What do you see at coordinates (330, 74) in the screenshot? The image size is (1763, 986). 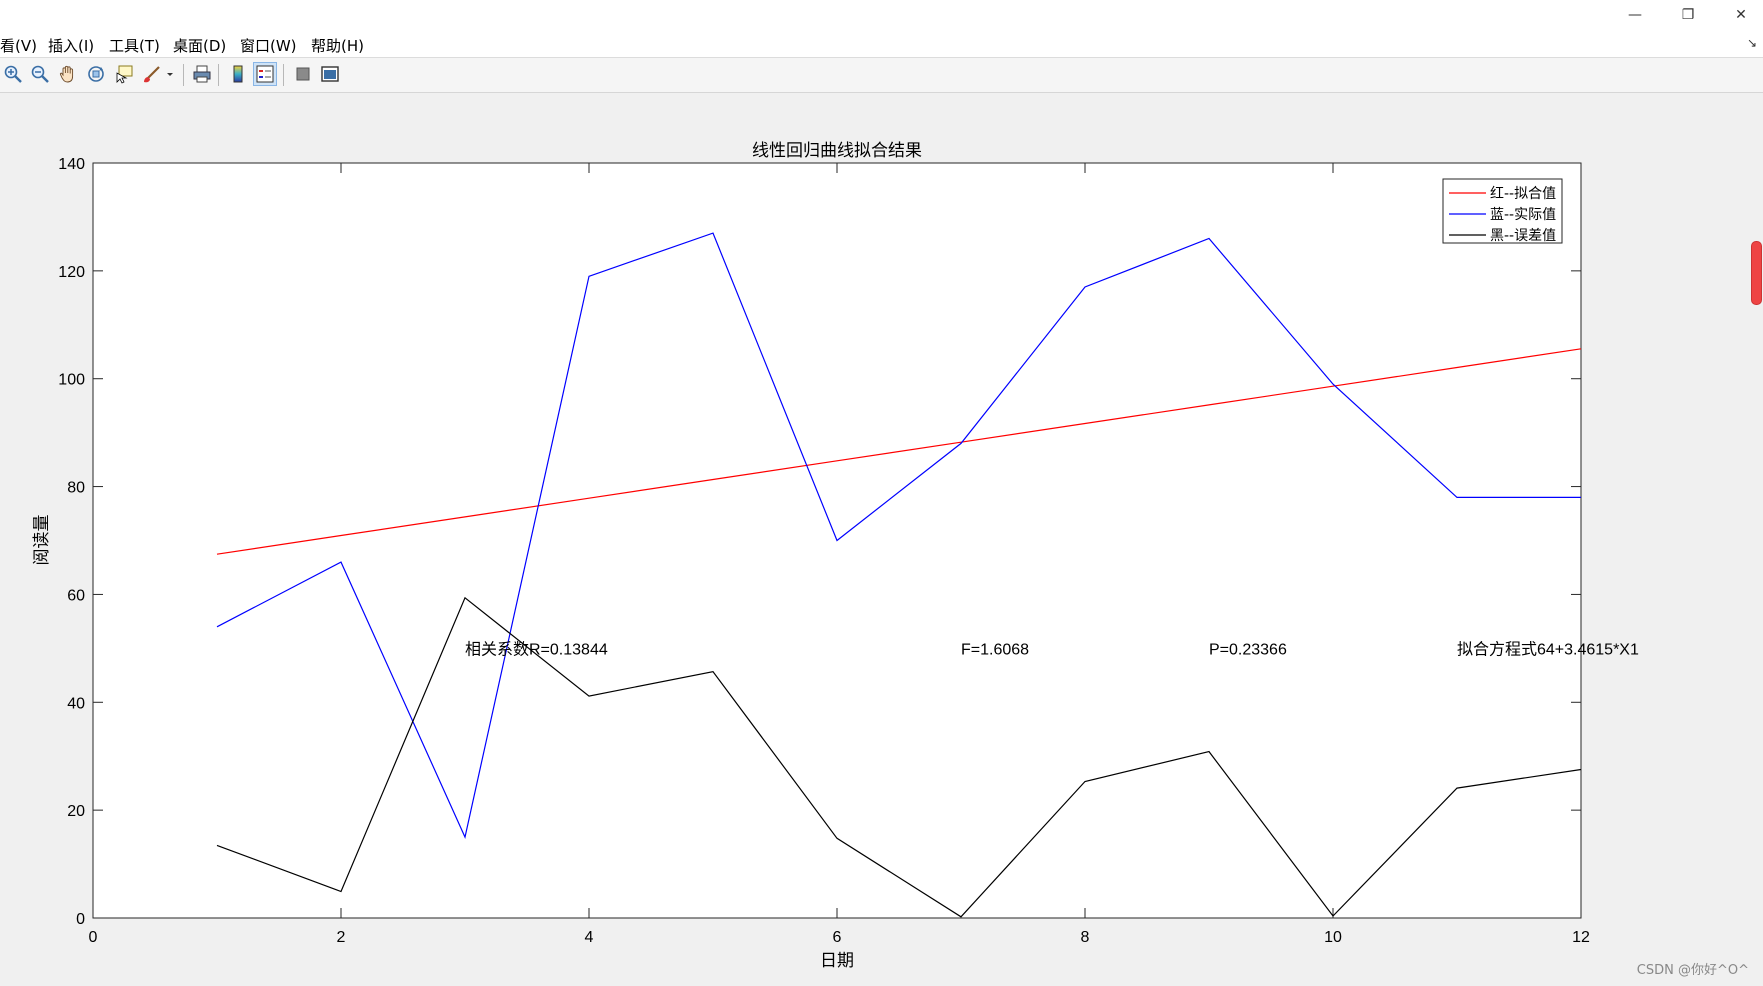 I see `show-plot-tools-icon` at bounding box center [330, 74].